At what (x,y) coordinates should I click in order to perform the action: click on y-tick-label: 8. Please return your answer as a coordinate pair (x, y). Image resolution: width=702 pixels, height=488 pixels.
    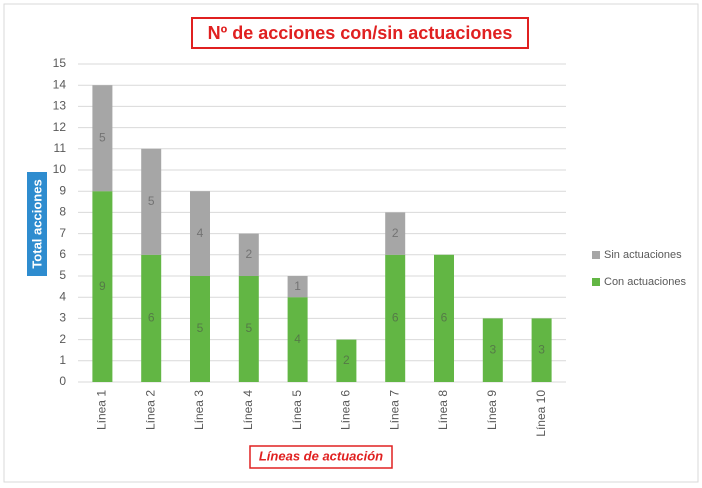
    Looking at the image, I should click on (62, 212).